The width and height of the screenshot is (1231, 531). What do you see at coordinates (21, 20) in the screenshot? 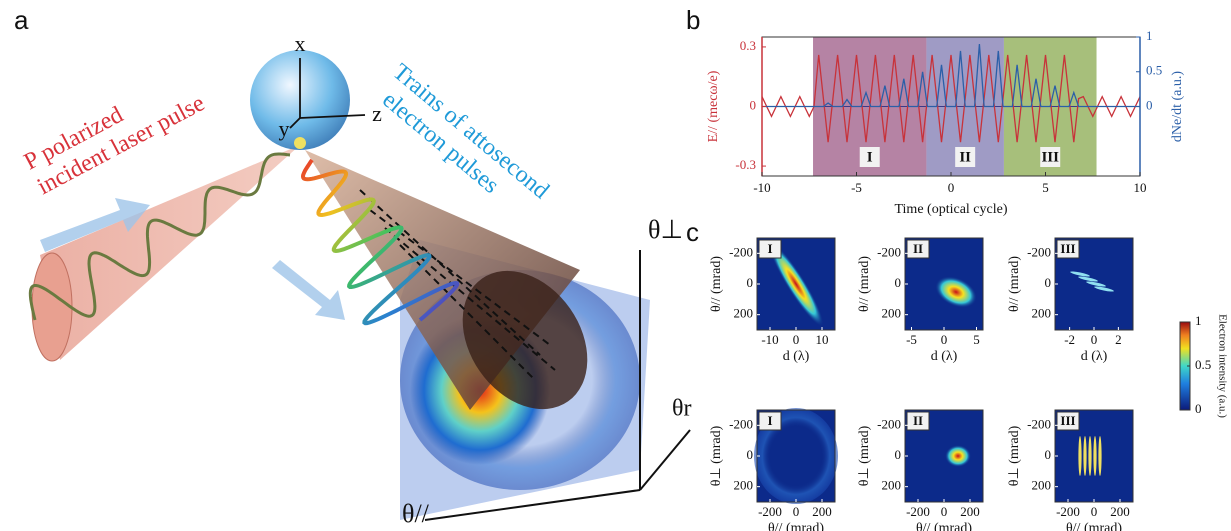
I see `panel-label: a` at bounding box center [21, 20].